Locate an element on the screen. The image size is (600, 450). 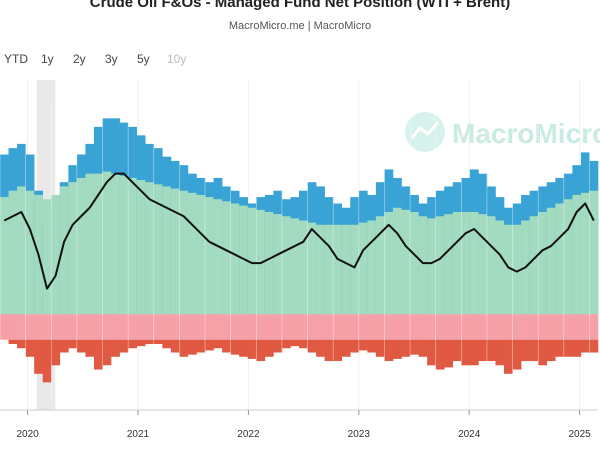
range-tab-5y: 5y is located at coordinates (143, 59).